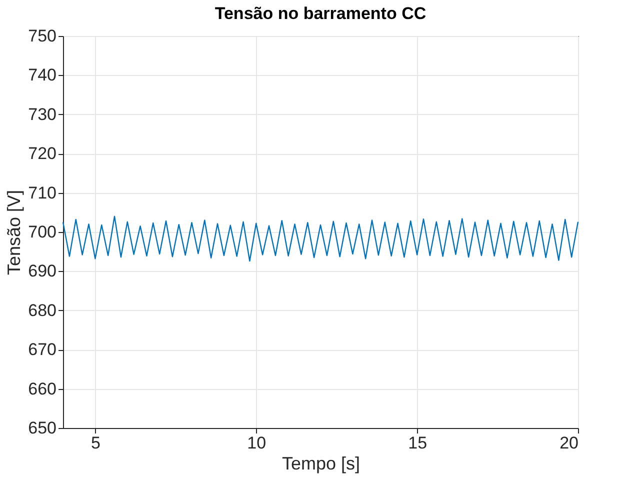  Describe the element at coordinates (14, 233) in the screenshot. I see `y-axis-title: Tensão [V]` at that location.